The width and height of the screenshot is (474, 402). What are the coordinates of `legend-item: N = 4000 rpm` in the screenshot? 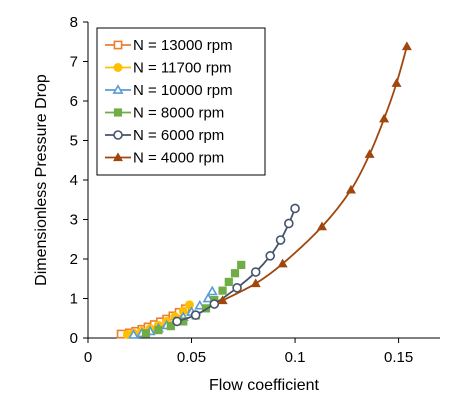 It's located at (164, 158).